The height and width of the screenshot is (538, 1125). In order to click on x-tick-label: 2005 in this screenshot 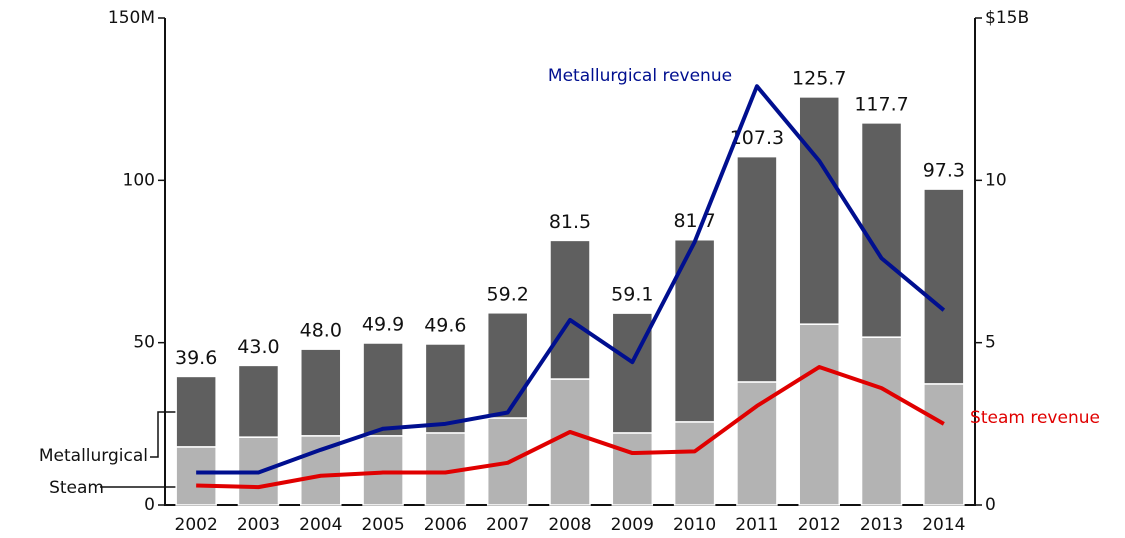, I will do `click(382, 525)`.